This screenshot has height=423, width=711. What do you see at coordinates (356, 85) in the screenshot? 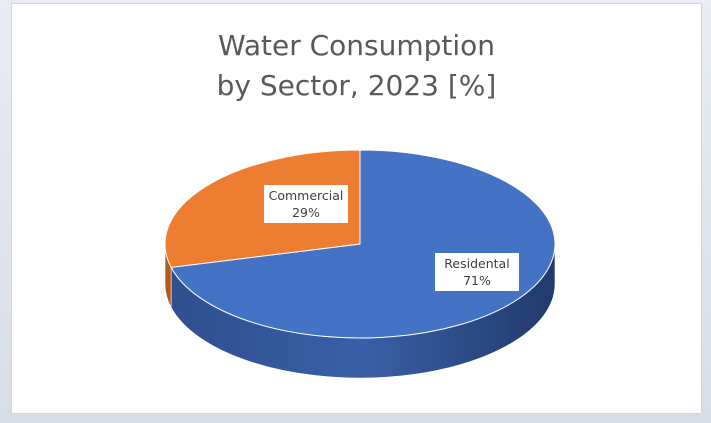
I see `chart-title-line-2: by Sector, 2023 [%]` at bounding box center [356, 85].